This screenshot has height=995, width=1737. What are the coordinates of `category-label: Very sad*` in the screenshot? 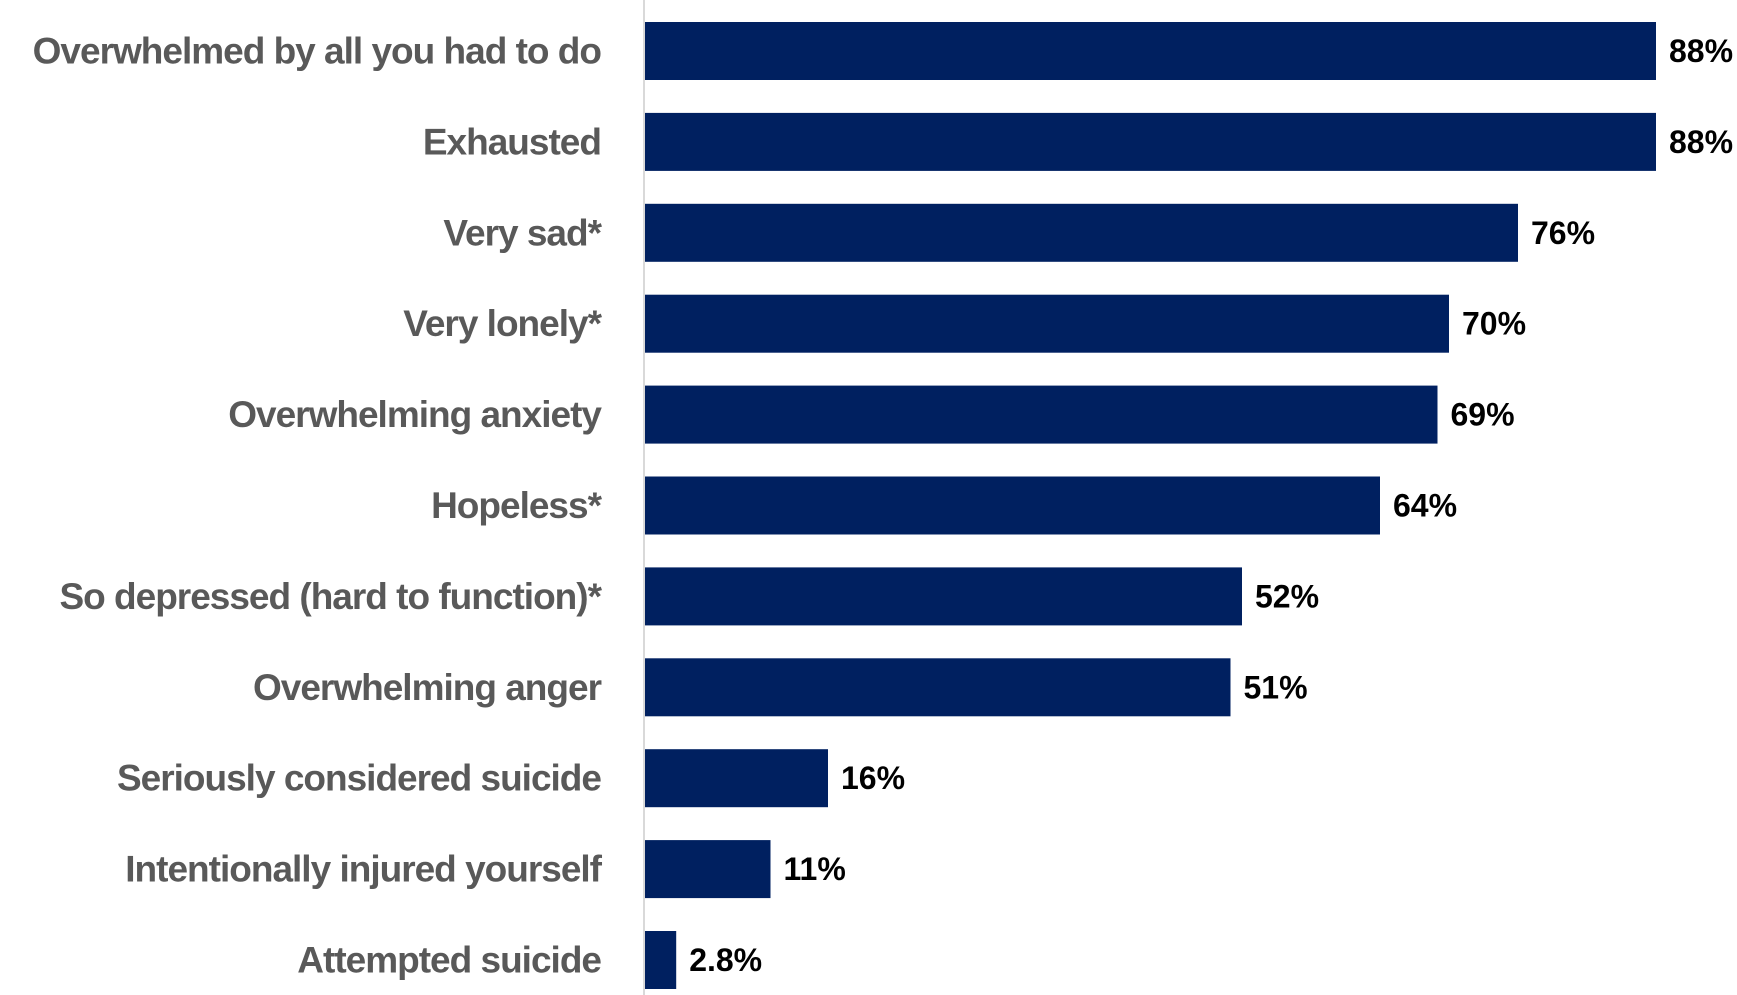 It's located at (522, 232).